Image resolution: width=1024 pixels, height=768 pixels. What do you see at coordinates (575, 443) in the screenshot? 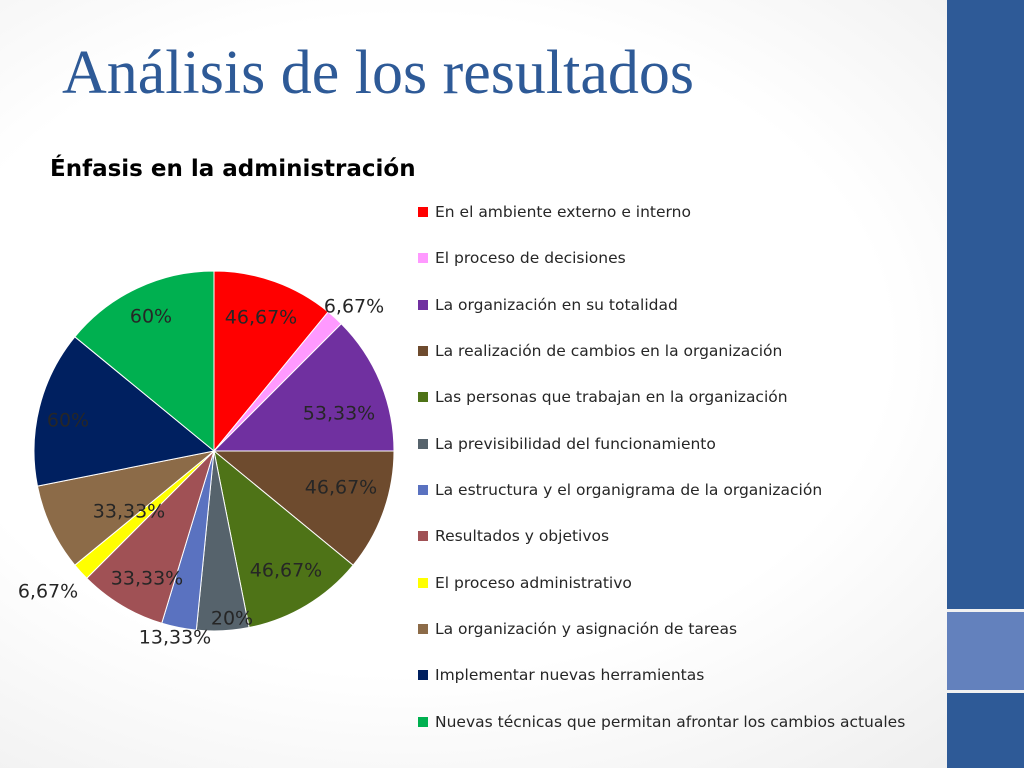
I see `legend-label: La previsibilidad del funcionamiento` at bounding box center [575, 443].